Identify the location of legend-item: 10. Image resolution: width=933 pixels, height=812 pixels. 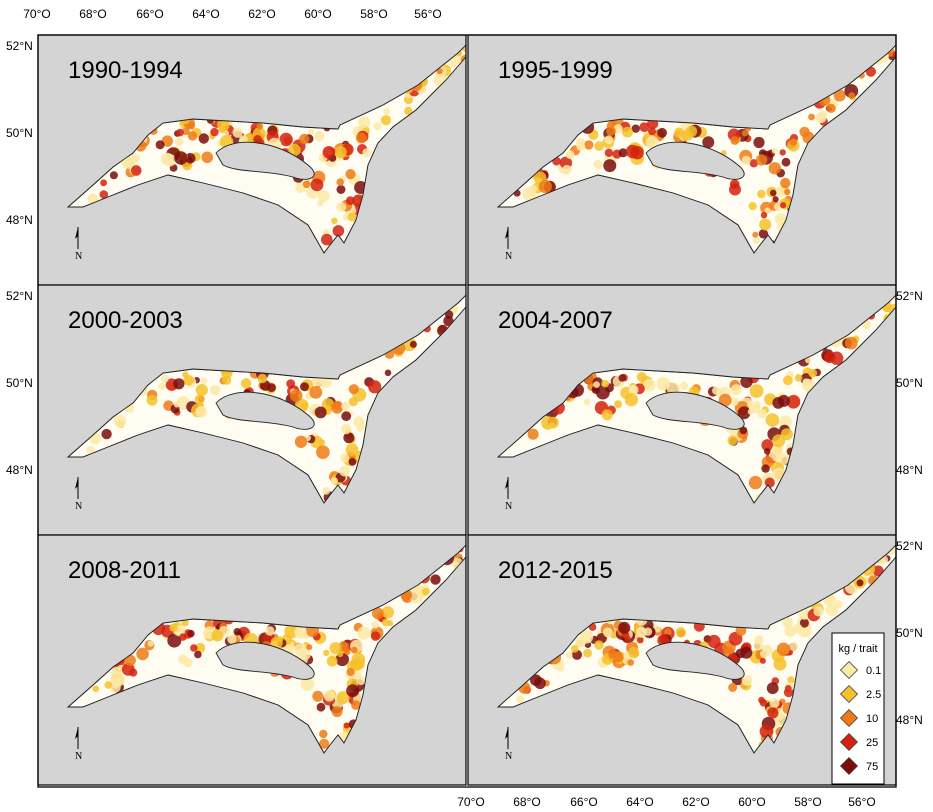
(858, 718).